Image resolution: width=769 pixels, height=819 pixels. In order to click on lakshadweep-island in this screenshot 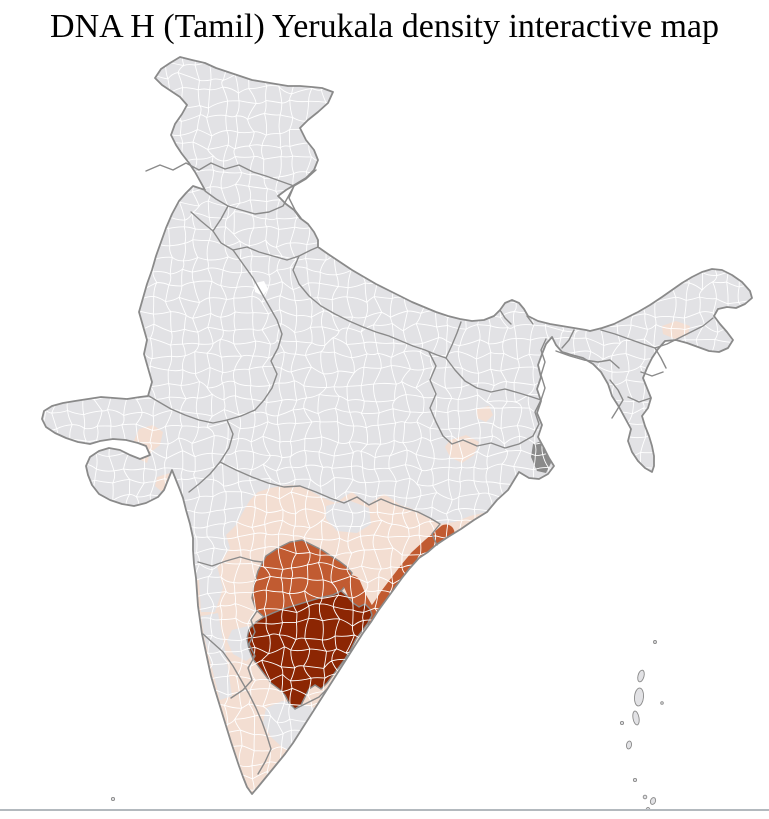, I will do `click(112, 798)`.